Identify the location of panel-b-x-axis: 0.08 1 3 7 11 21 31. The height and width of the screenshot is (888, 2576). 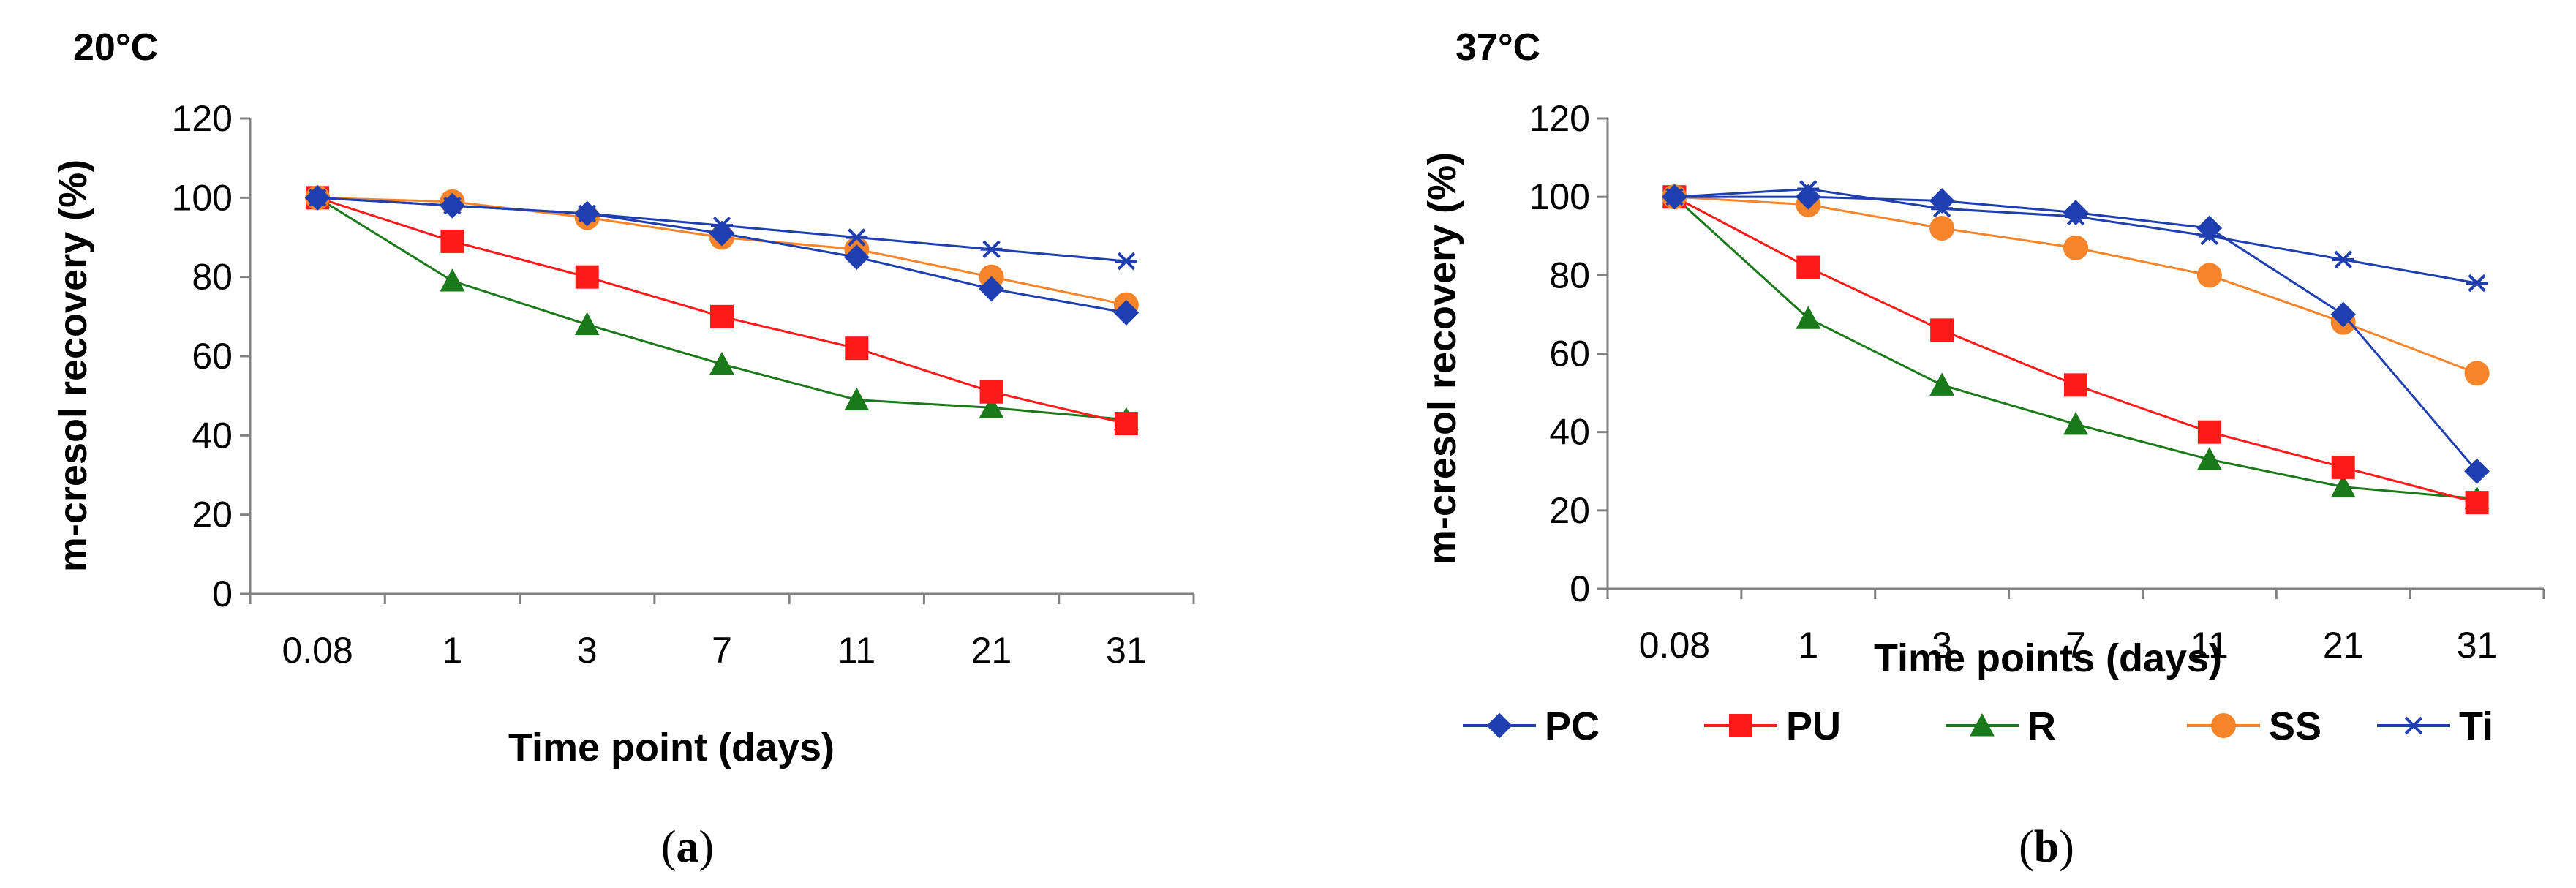
(2075, 626).